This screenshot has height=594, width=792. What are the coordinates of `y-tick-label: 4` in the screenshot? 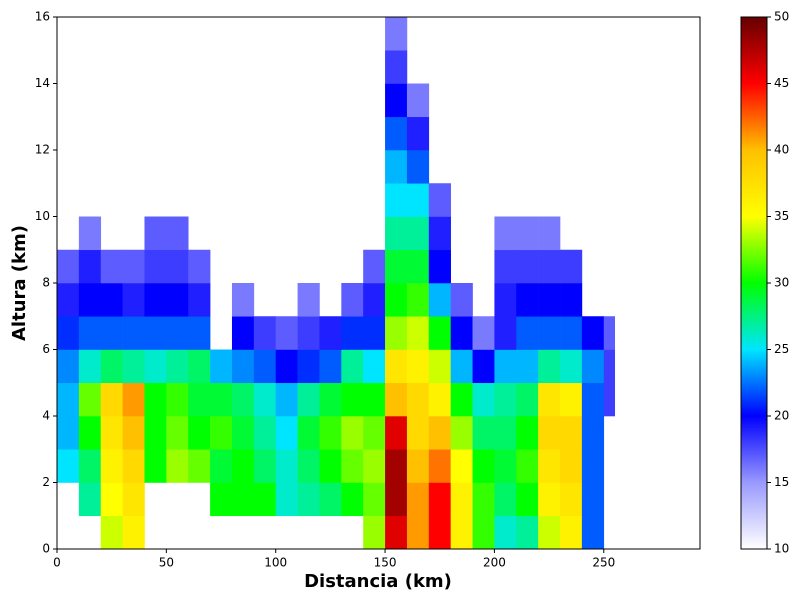 It's located at (46, 416).